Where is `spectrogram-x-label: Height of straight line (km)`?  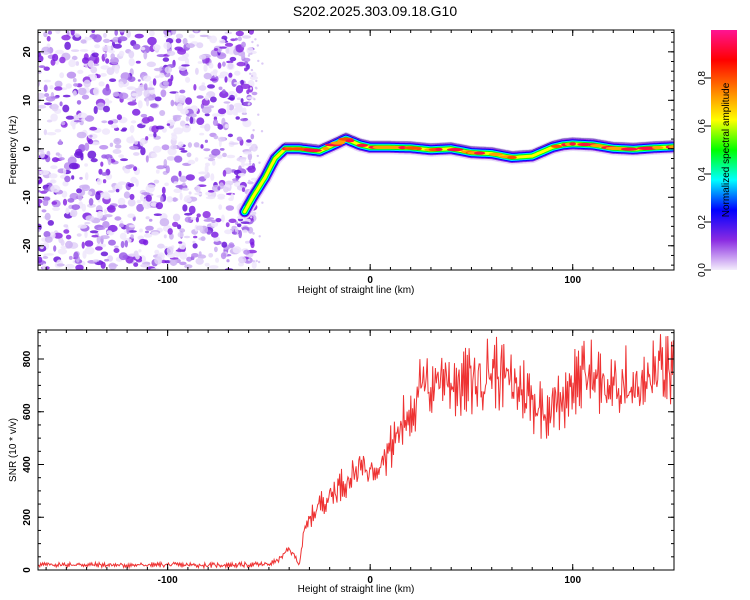 spectrogram-x-label: Height of straight line (km) is located at coordinates (356, 290).